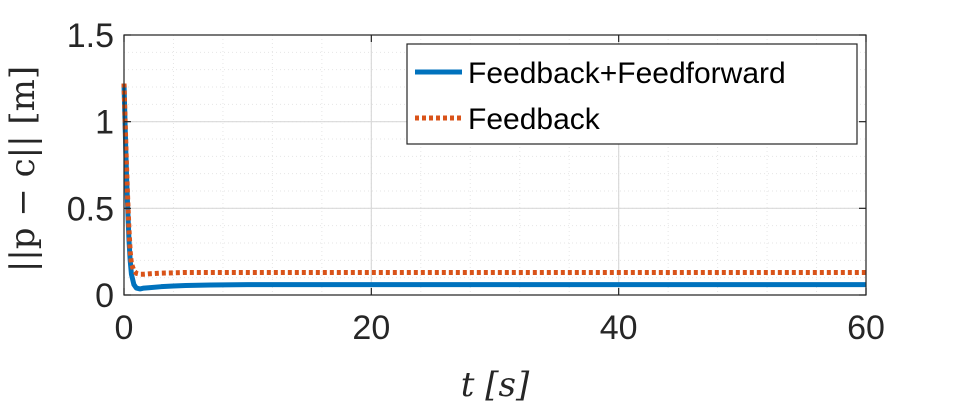 This screenshot has height=411, width=958. Describe the element at coordinates (866, 328) in the screenshot. I see `x-tick-label: 60` at that location.